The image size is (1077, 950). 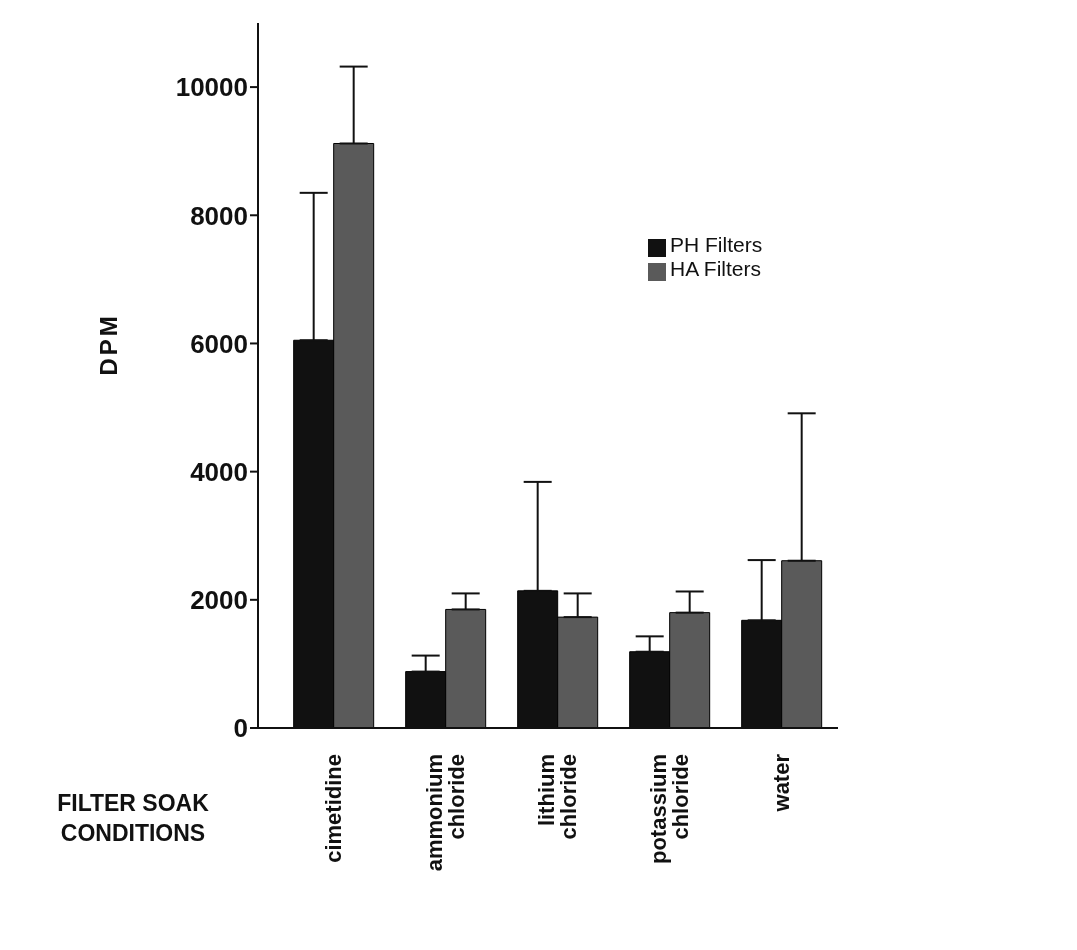 I want to click on y-tick-label: 10000, so click(x=211, y=87).